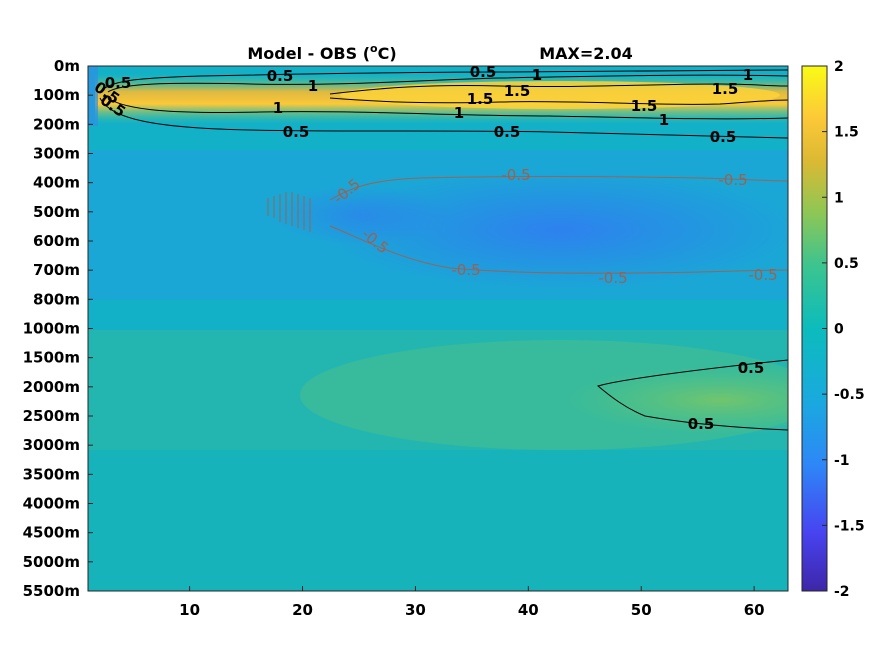 Image resolution: width=875 pixels, height=656 pixels. Describe the element at coordinates (302, 610) in the screenshot. I see `x-tick-label: 20` at that location.